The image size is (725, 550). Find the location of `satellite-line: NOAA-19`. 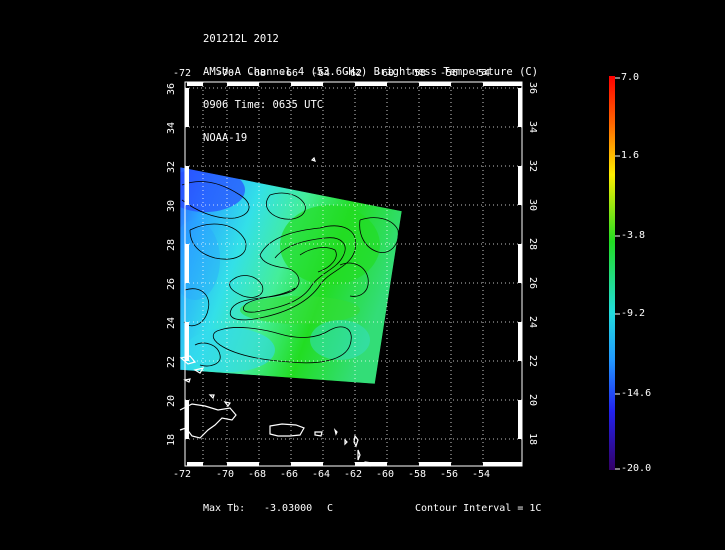

satellite-line: NOAA-19 is located at coordinates (225, 138).